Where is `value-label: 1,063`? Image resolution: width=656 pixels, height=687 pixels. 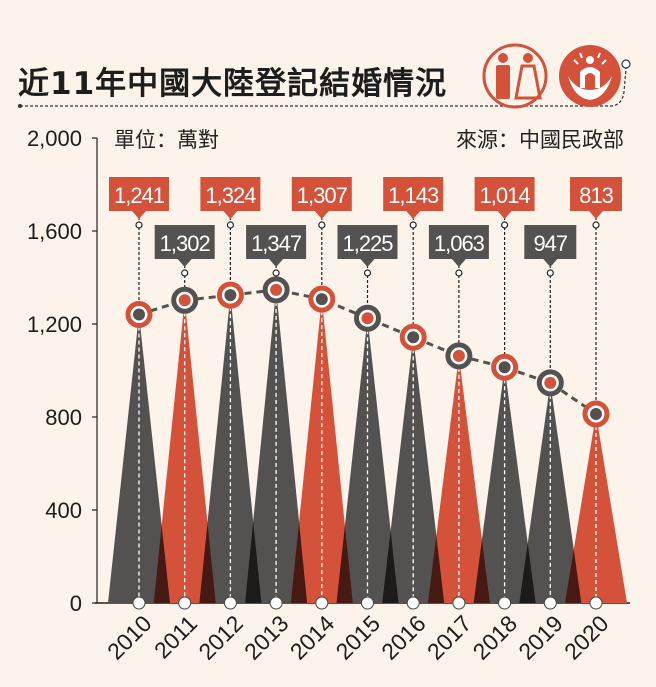 value-label: 1,063 is located at coordinates (459, 243).